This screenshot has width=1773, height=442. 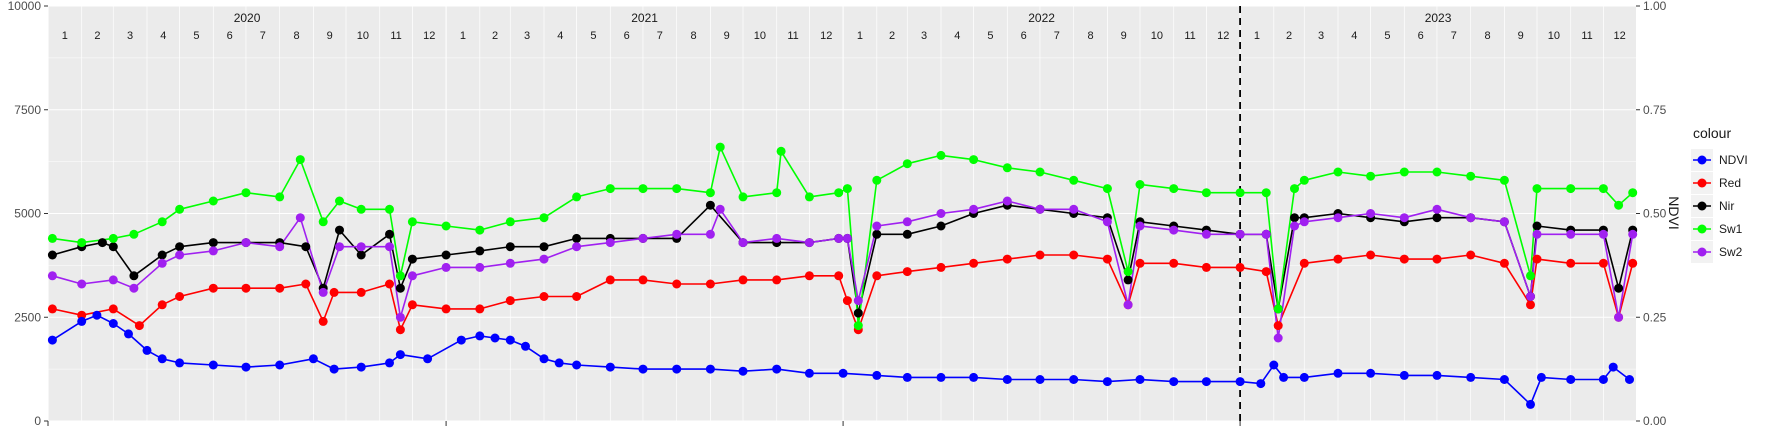 What do you see at coordinates (1090, 36) in the screenshot?
I see `month-label: 8` at bounding box center [1090, 36].